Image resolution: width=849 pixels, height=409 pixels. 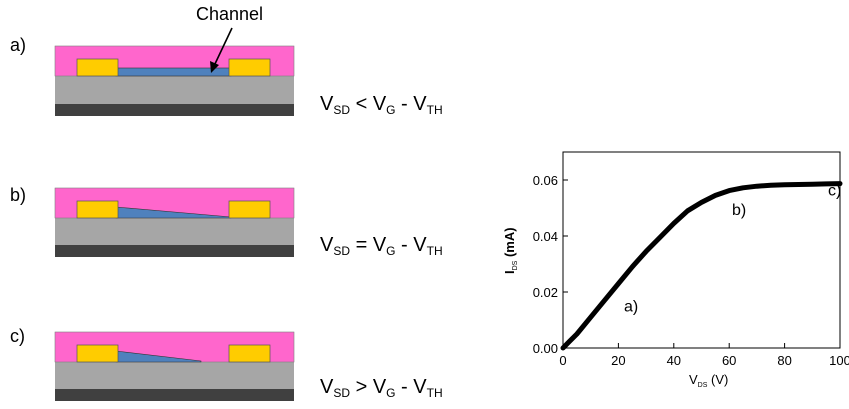 I want to click on x-tick-label: 40, so click(x=674, y=360).